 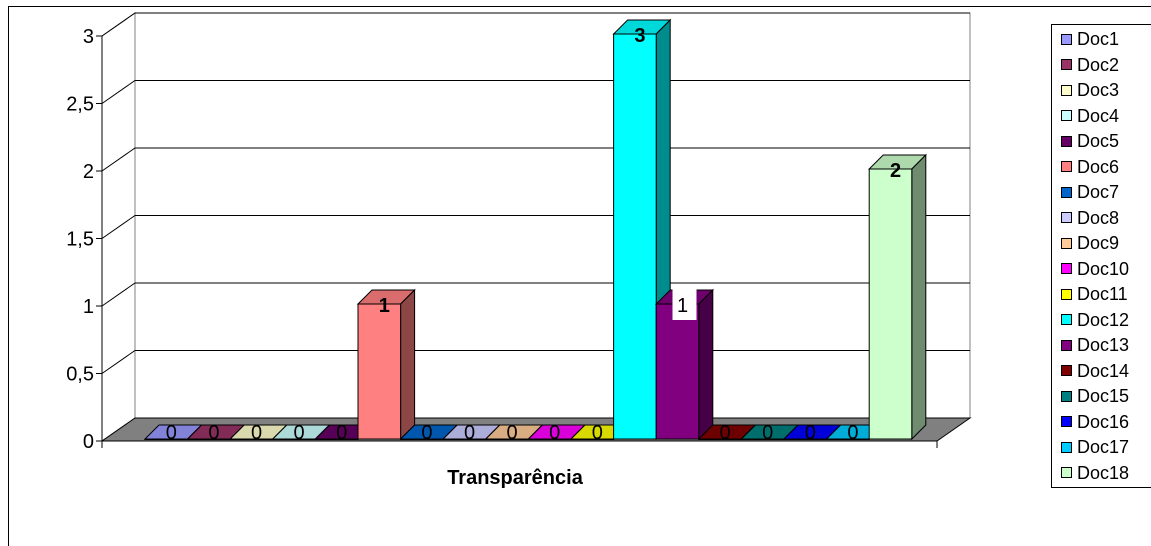 I want to click on legend-item-doc4: Doc4, so click(x=1090, y=116).